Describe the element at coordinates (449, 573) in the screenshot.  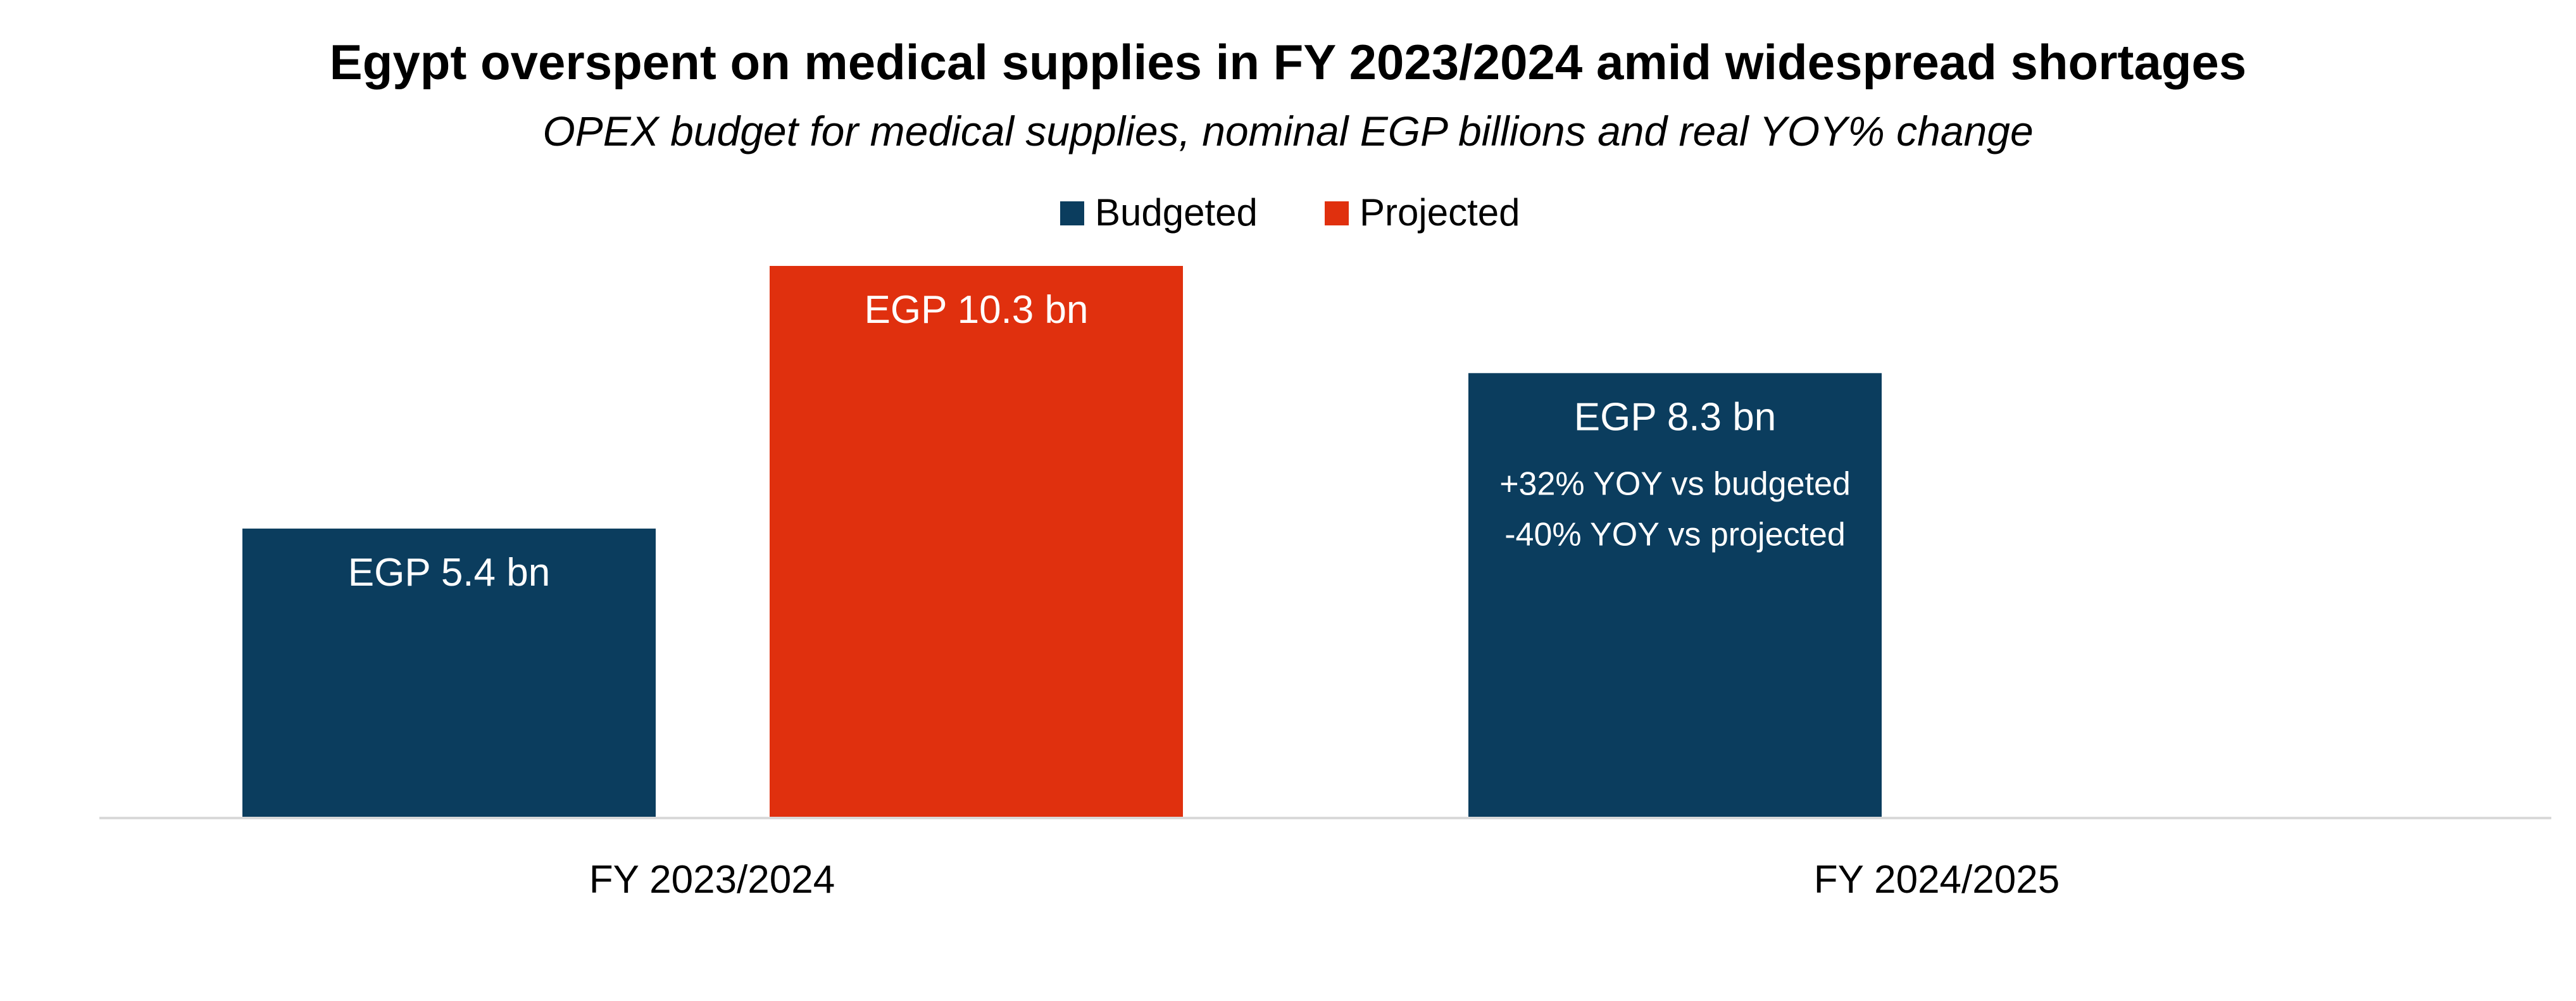
I see `data-label: EGP 5.4 bn` at that location.